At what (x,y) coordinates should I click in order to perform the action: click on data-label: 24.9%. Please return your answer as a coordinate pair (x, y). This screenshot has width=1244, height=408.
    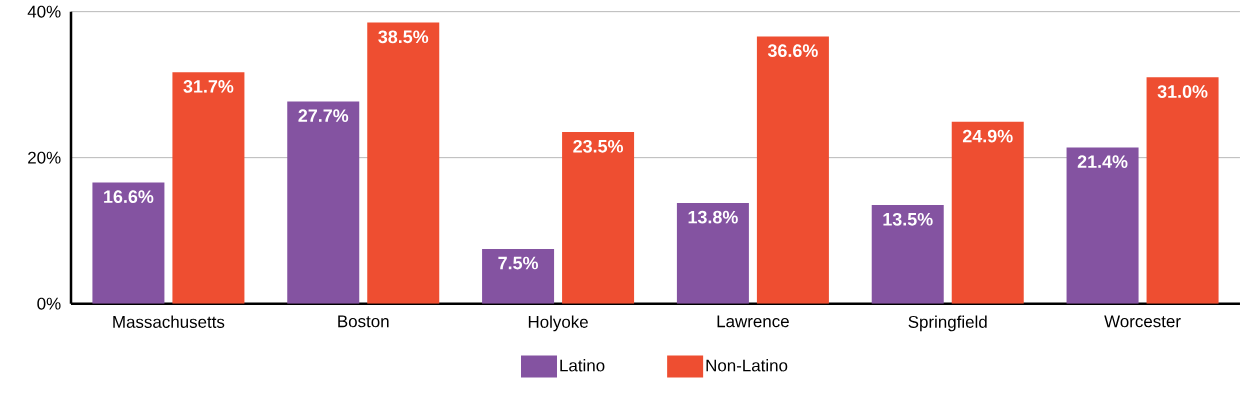
    Looking at the image, I should click on (987, 136).